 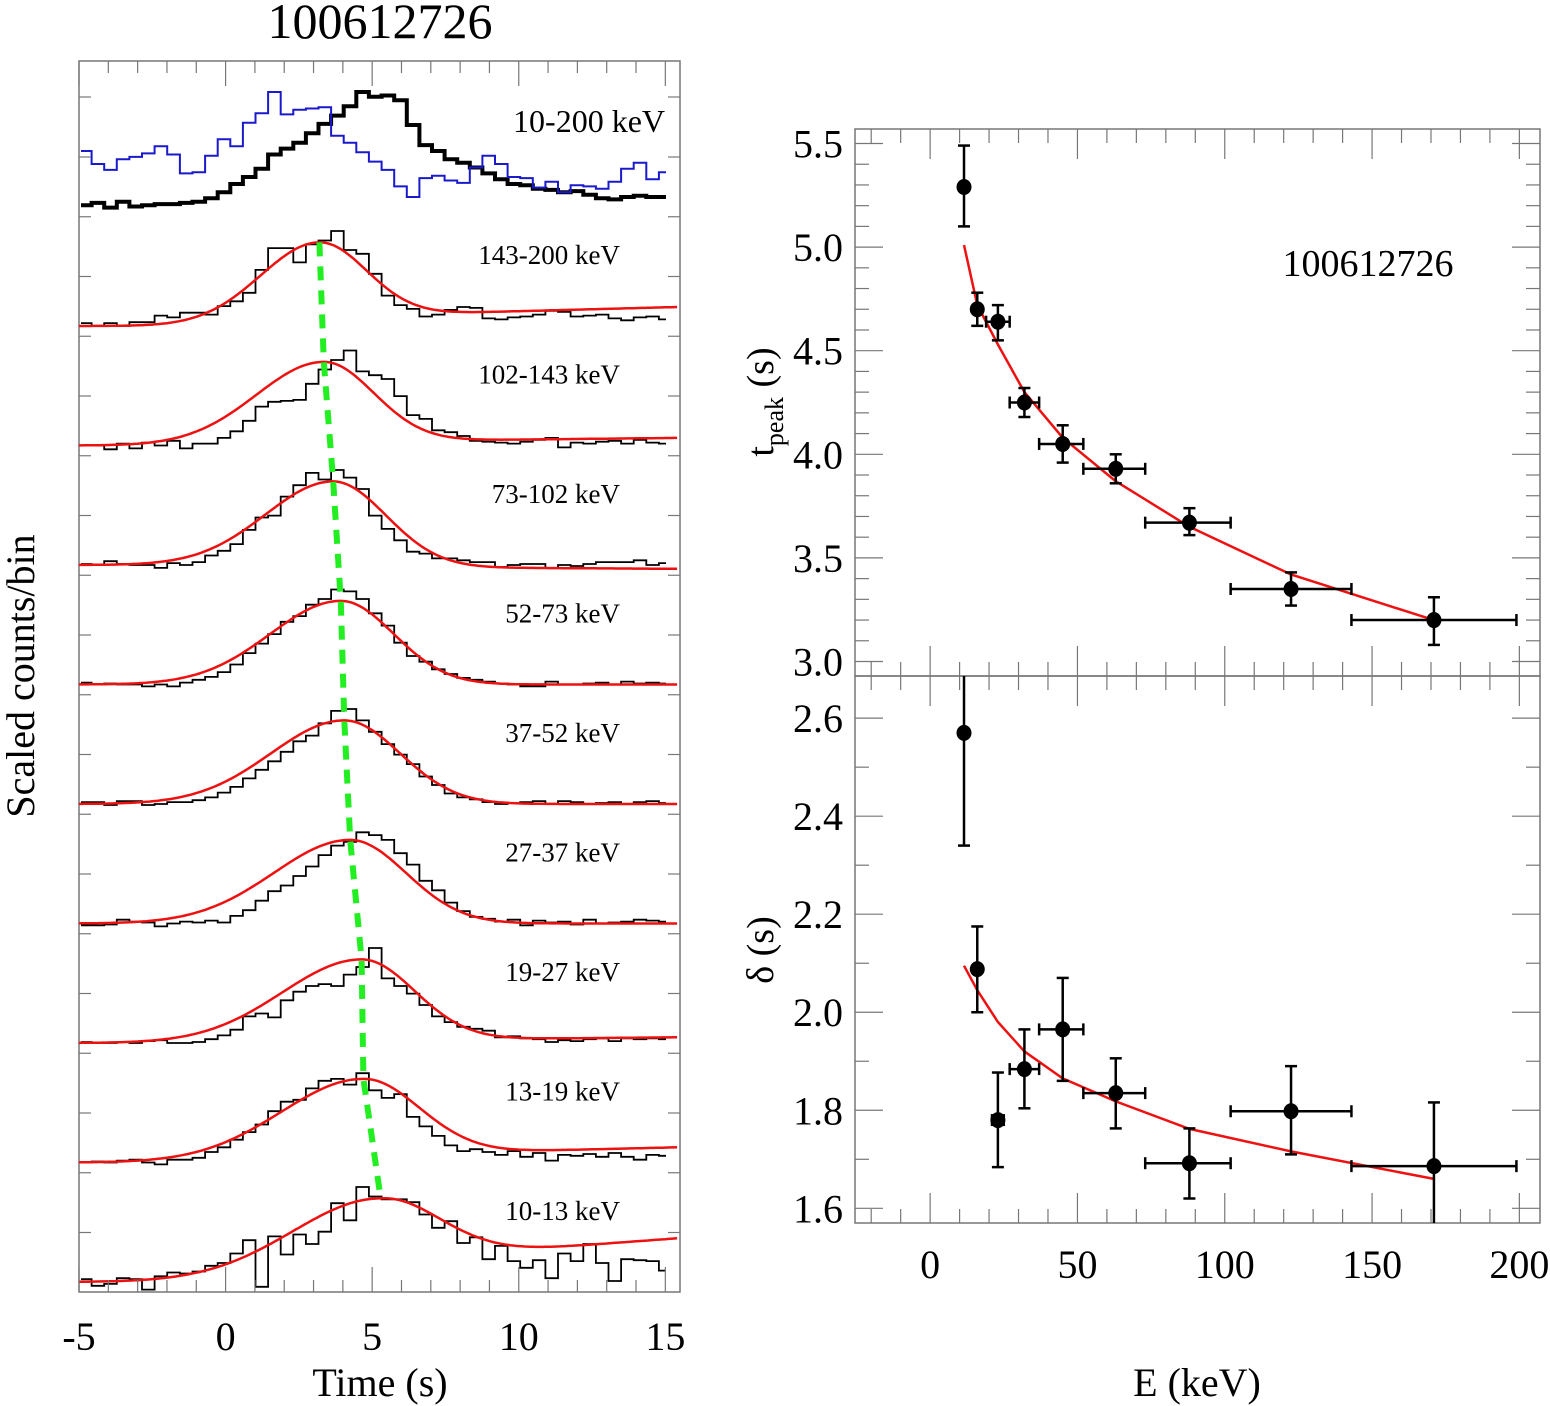 What do you see at coordinates (379, 1382) in the screenshot?
I see `left-x-axis-label: Time (s)` at bounding box center [379, 1382].